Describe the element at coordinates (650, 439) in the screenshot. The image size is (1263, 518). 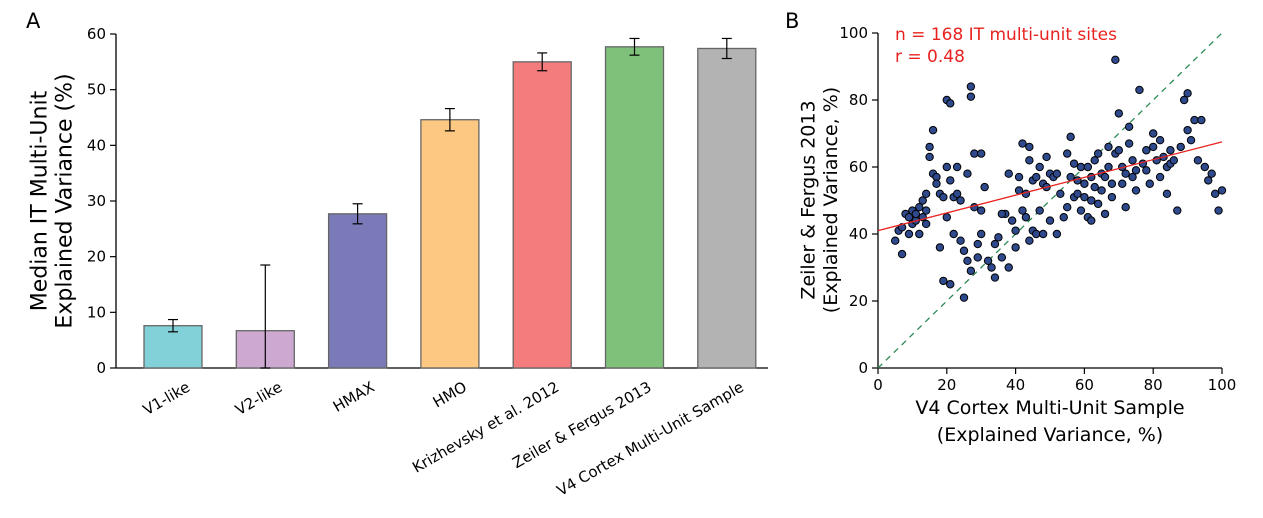
I see `x-tick-label: V4 Cortex Multi-Unit Sample` at that location.